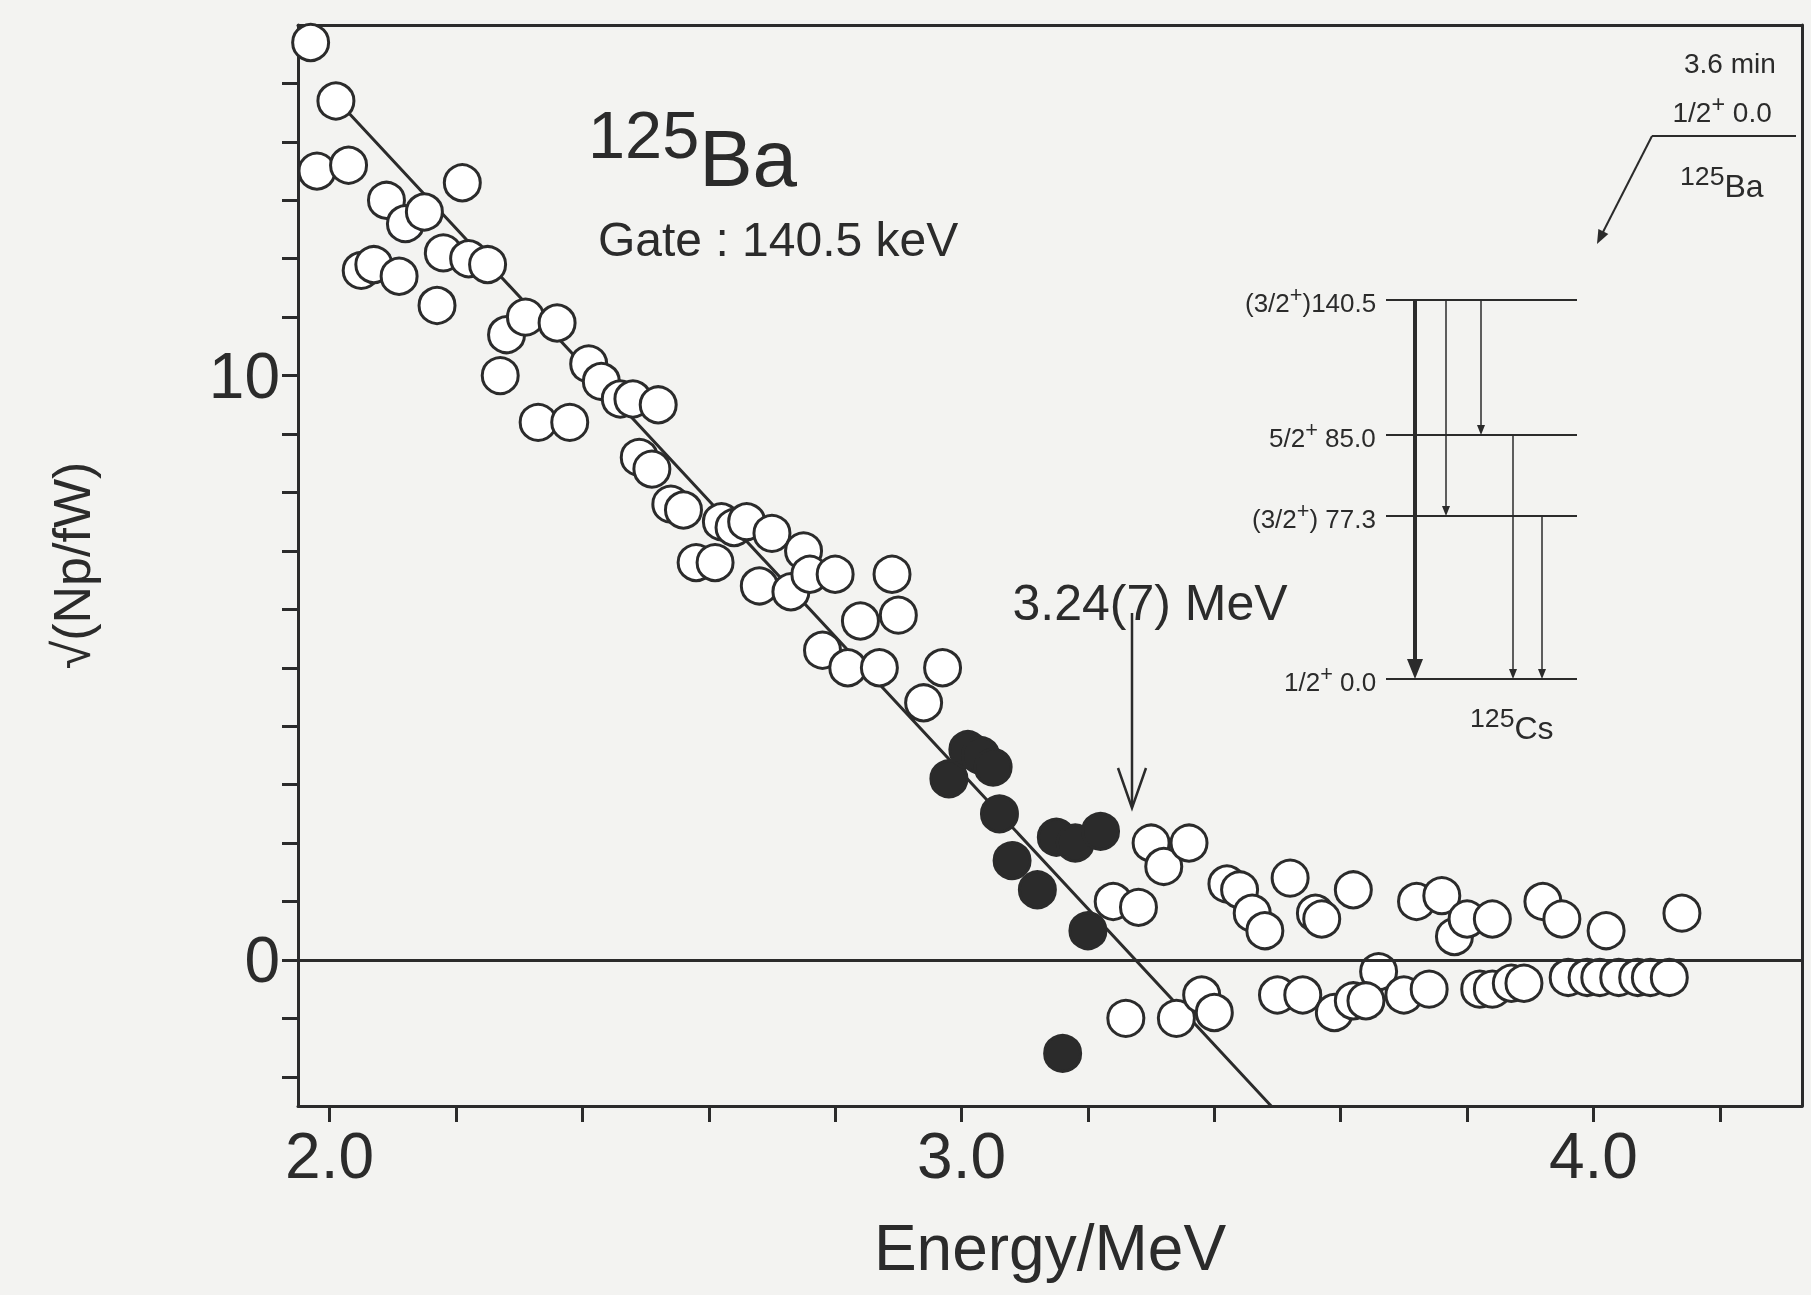 The height and width of the screenshot is (1295, 1811). What do you see at coordinates (1314, 516) in the screenshot?
I see `annotation: (3/2$^{+}$) 77.3` at bounding box center [1314, 516].